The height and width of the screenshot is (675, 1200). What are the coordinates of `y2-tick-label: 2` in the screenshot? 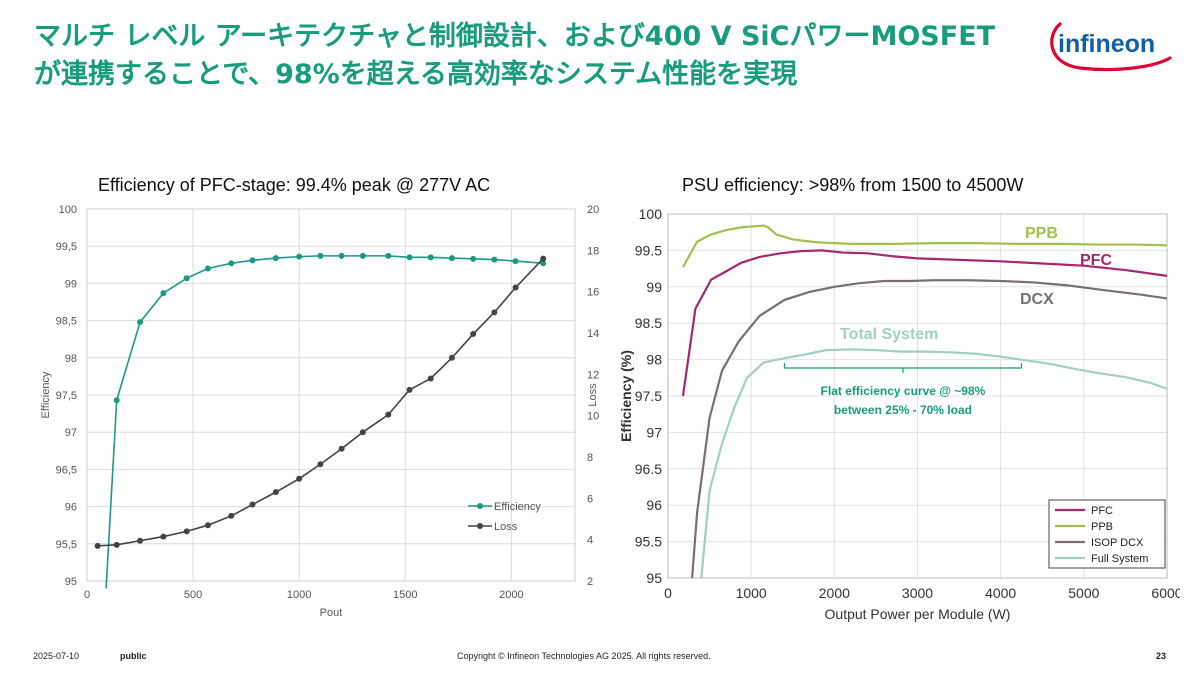 It's located at (590, 582).